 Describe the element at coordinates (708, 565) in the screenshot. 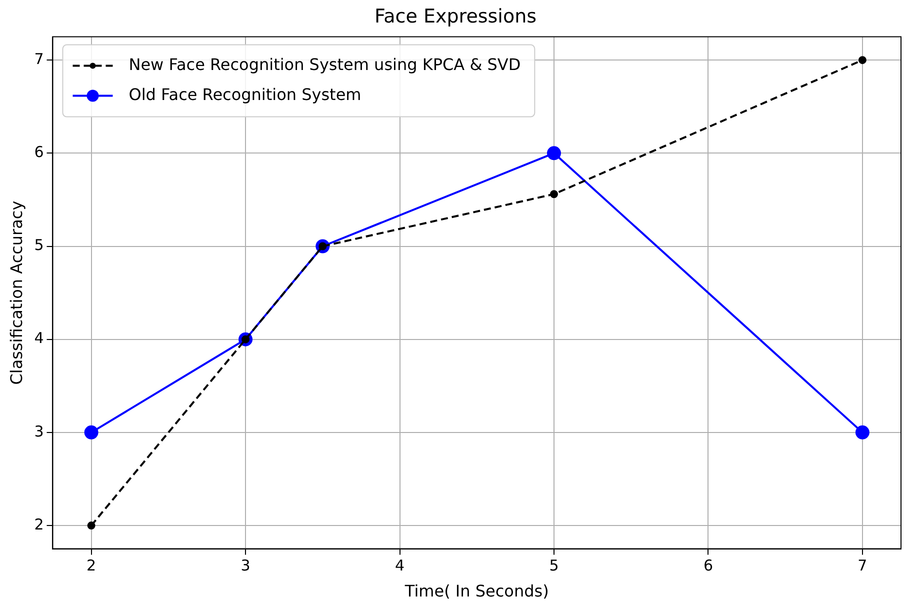

I see `x-tick-label: 6` at that location.